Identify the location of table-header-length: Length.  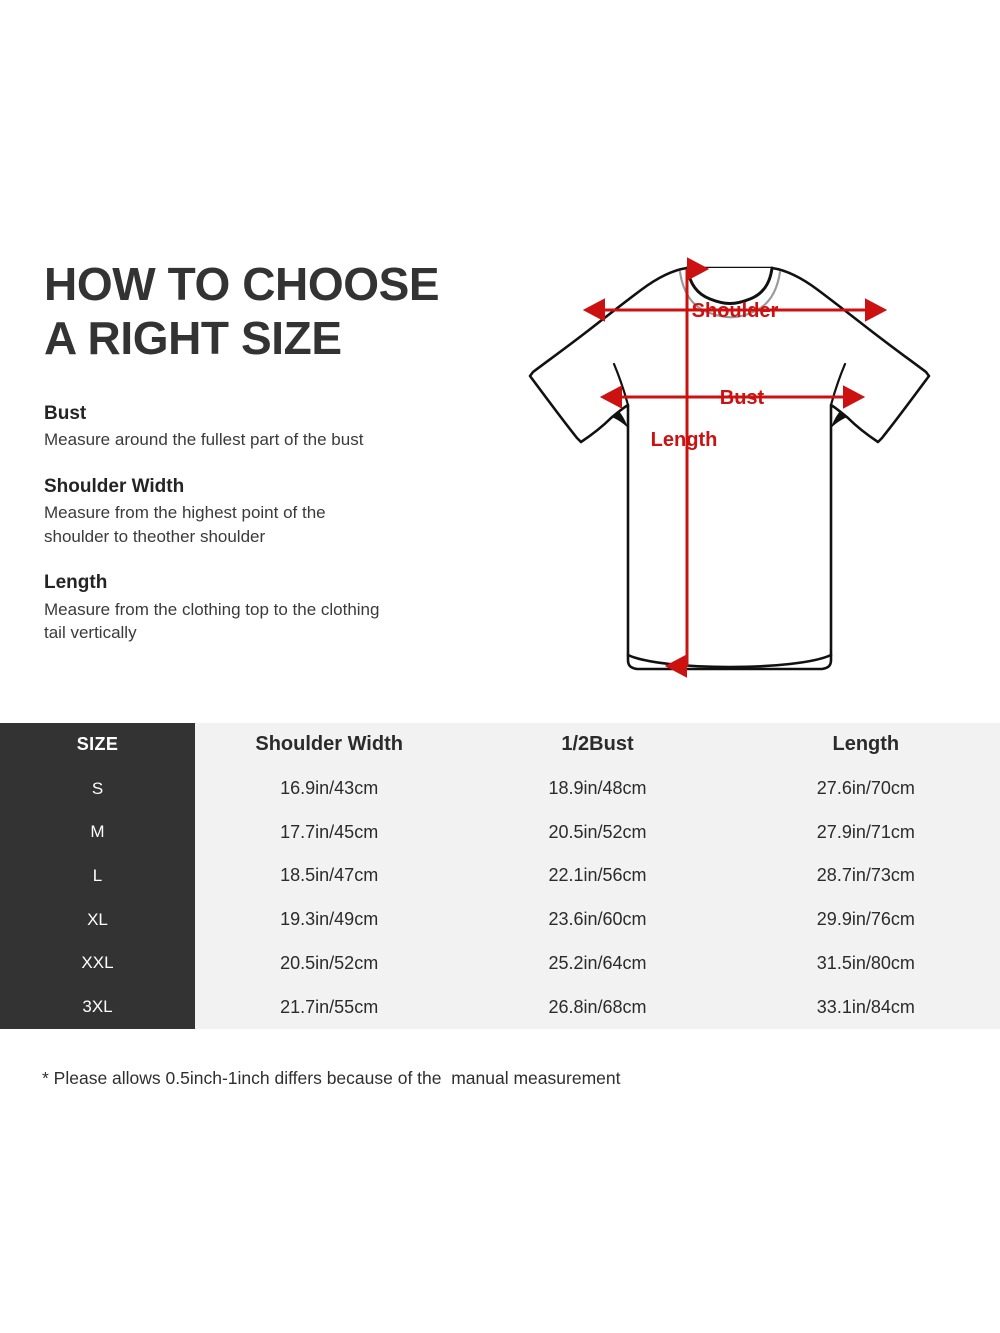
(866, 744).